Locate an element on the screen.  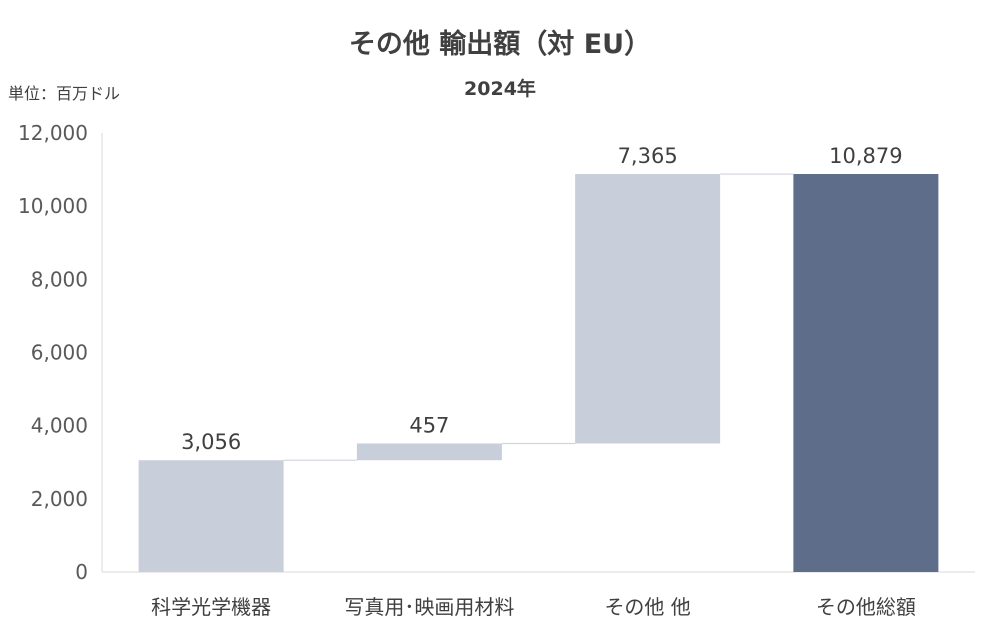
chart-subtitle: 2024年 is located at coordinates (500, 89).